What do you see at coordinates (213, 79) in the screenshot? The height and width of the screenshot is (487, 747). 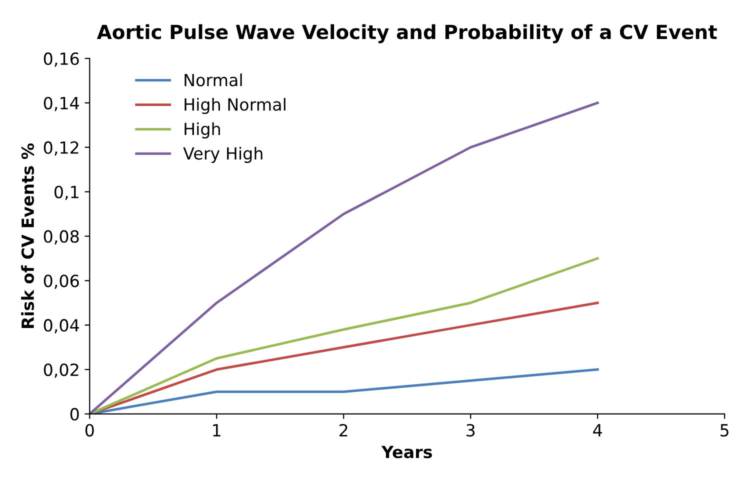 I see `legend-label: Normal` at bounding box center [213, 79].